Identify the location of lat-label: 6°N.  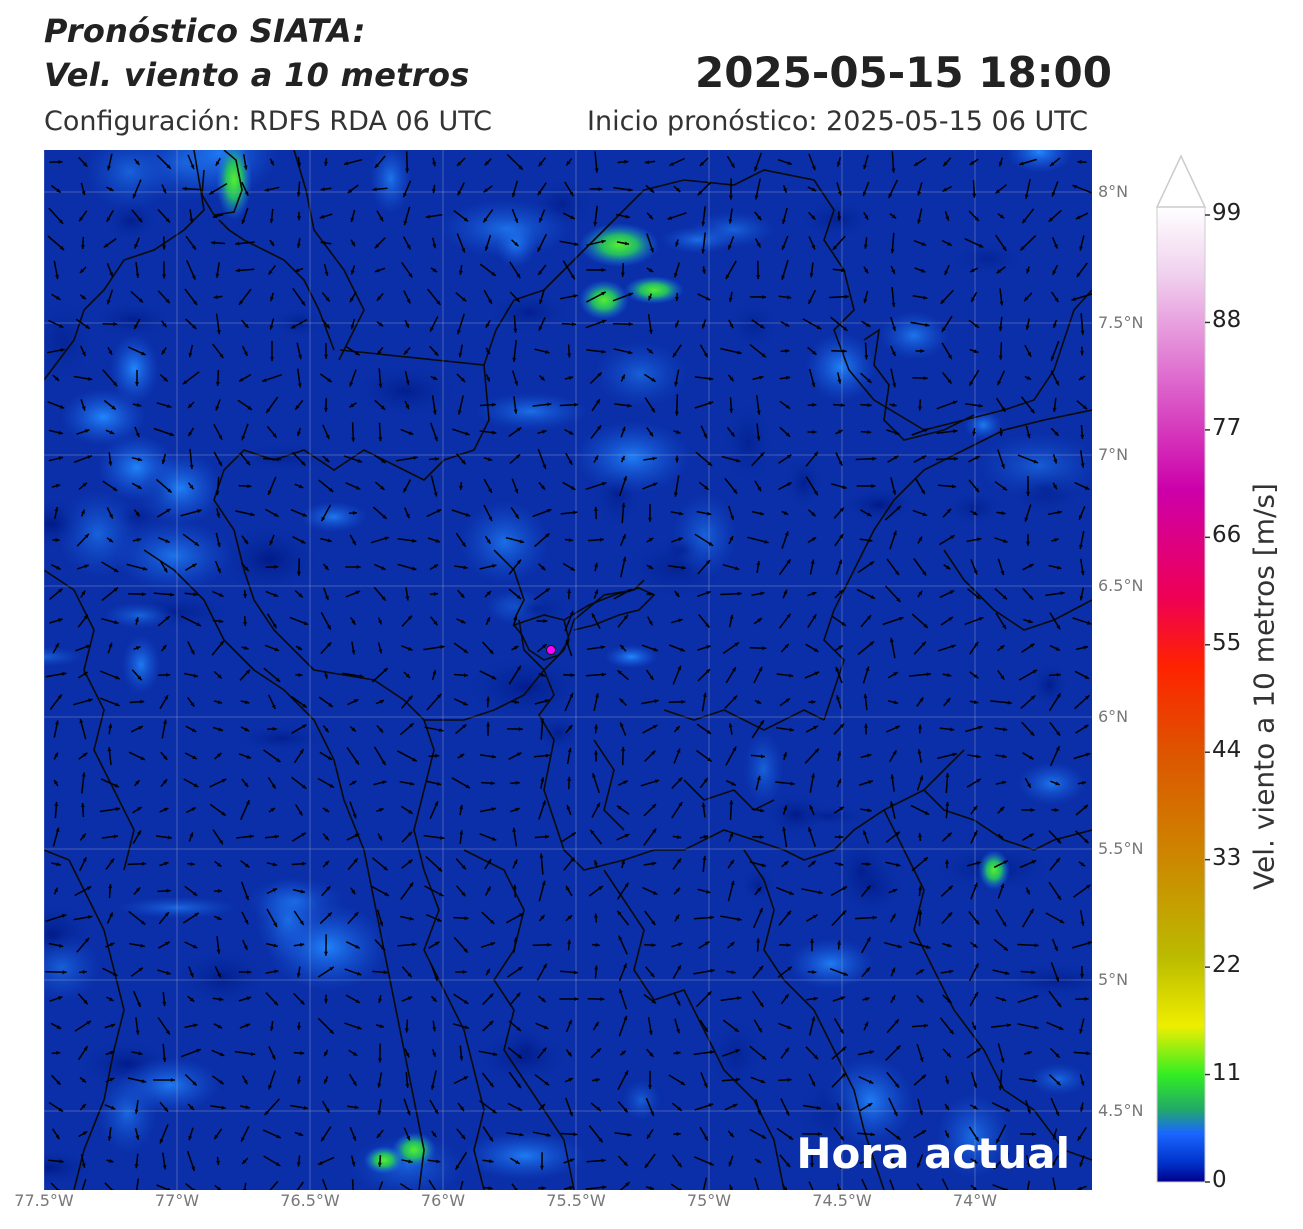
(1113, 716).